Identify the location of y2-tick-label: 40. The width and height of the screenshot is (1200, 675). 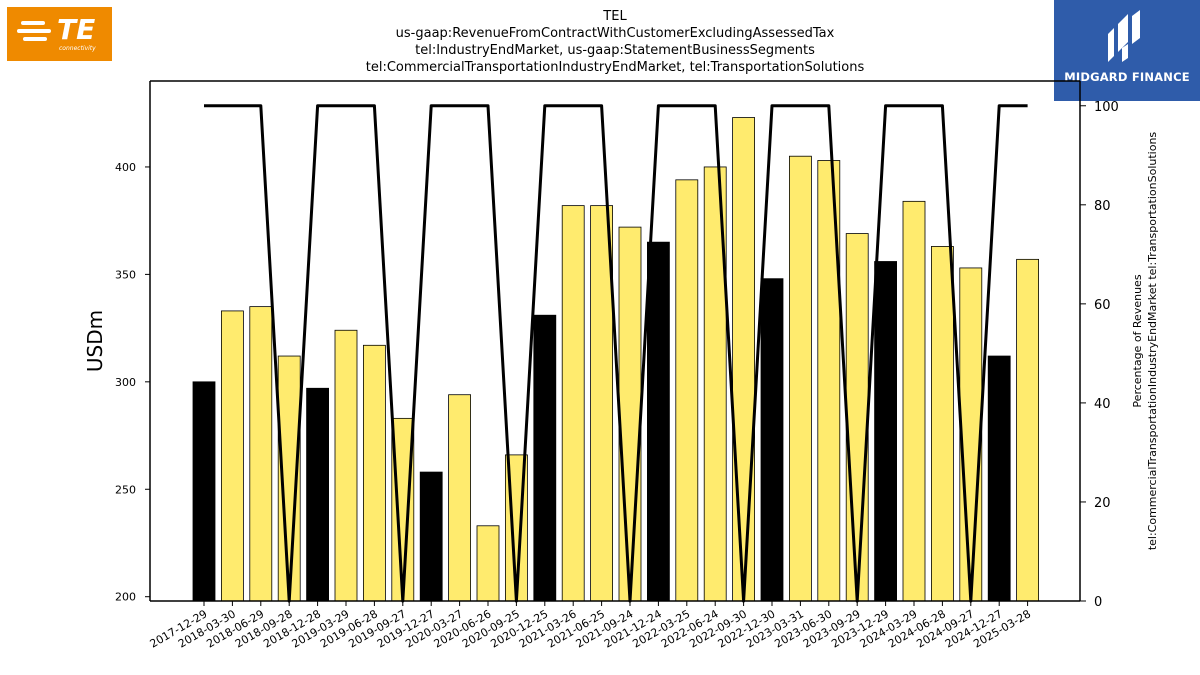
(1102, 404).